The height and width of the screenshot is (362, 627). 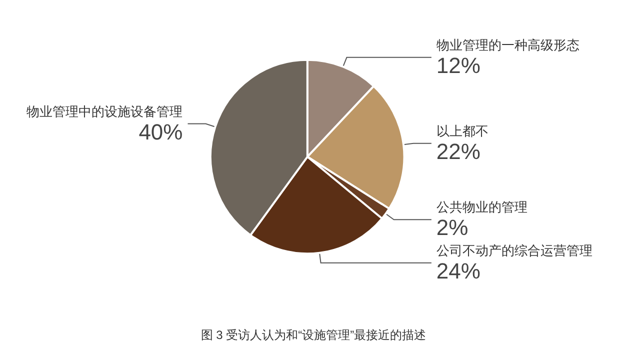 What do you see at coordinates (482, 207) in the screenshot?
I see `slice-label: 公共物业的管理` at bounding box center [482, 207].